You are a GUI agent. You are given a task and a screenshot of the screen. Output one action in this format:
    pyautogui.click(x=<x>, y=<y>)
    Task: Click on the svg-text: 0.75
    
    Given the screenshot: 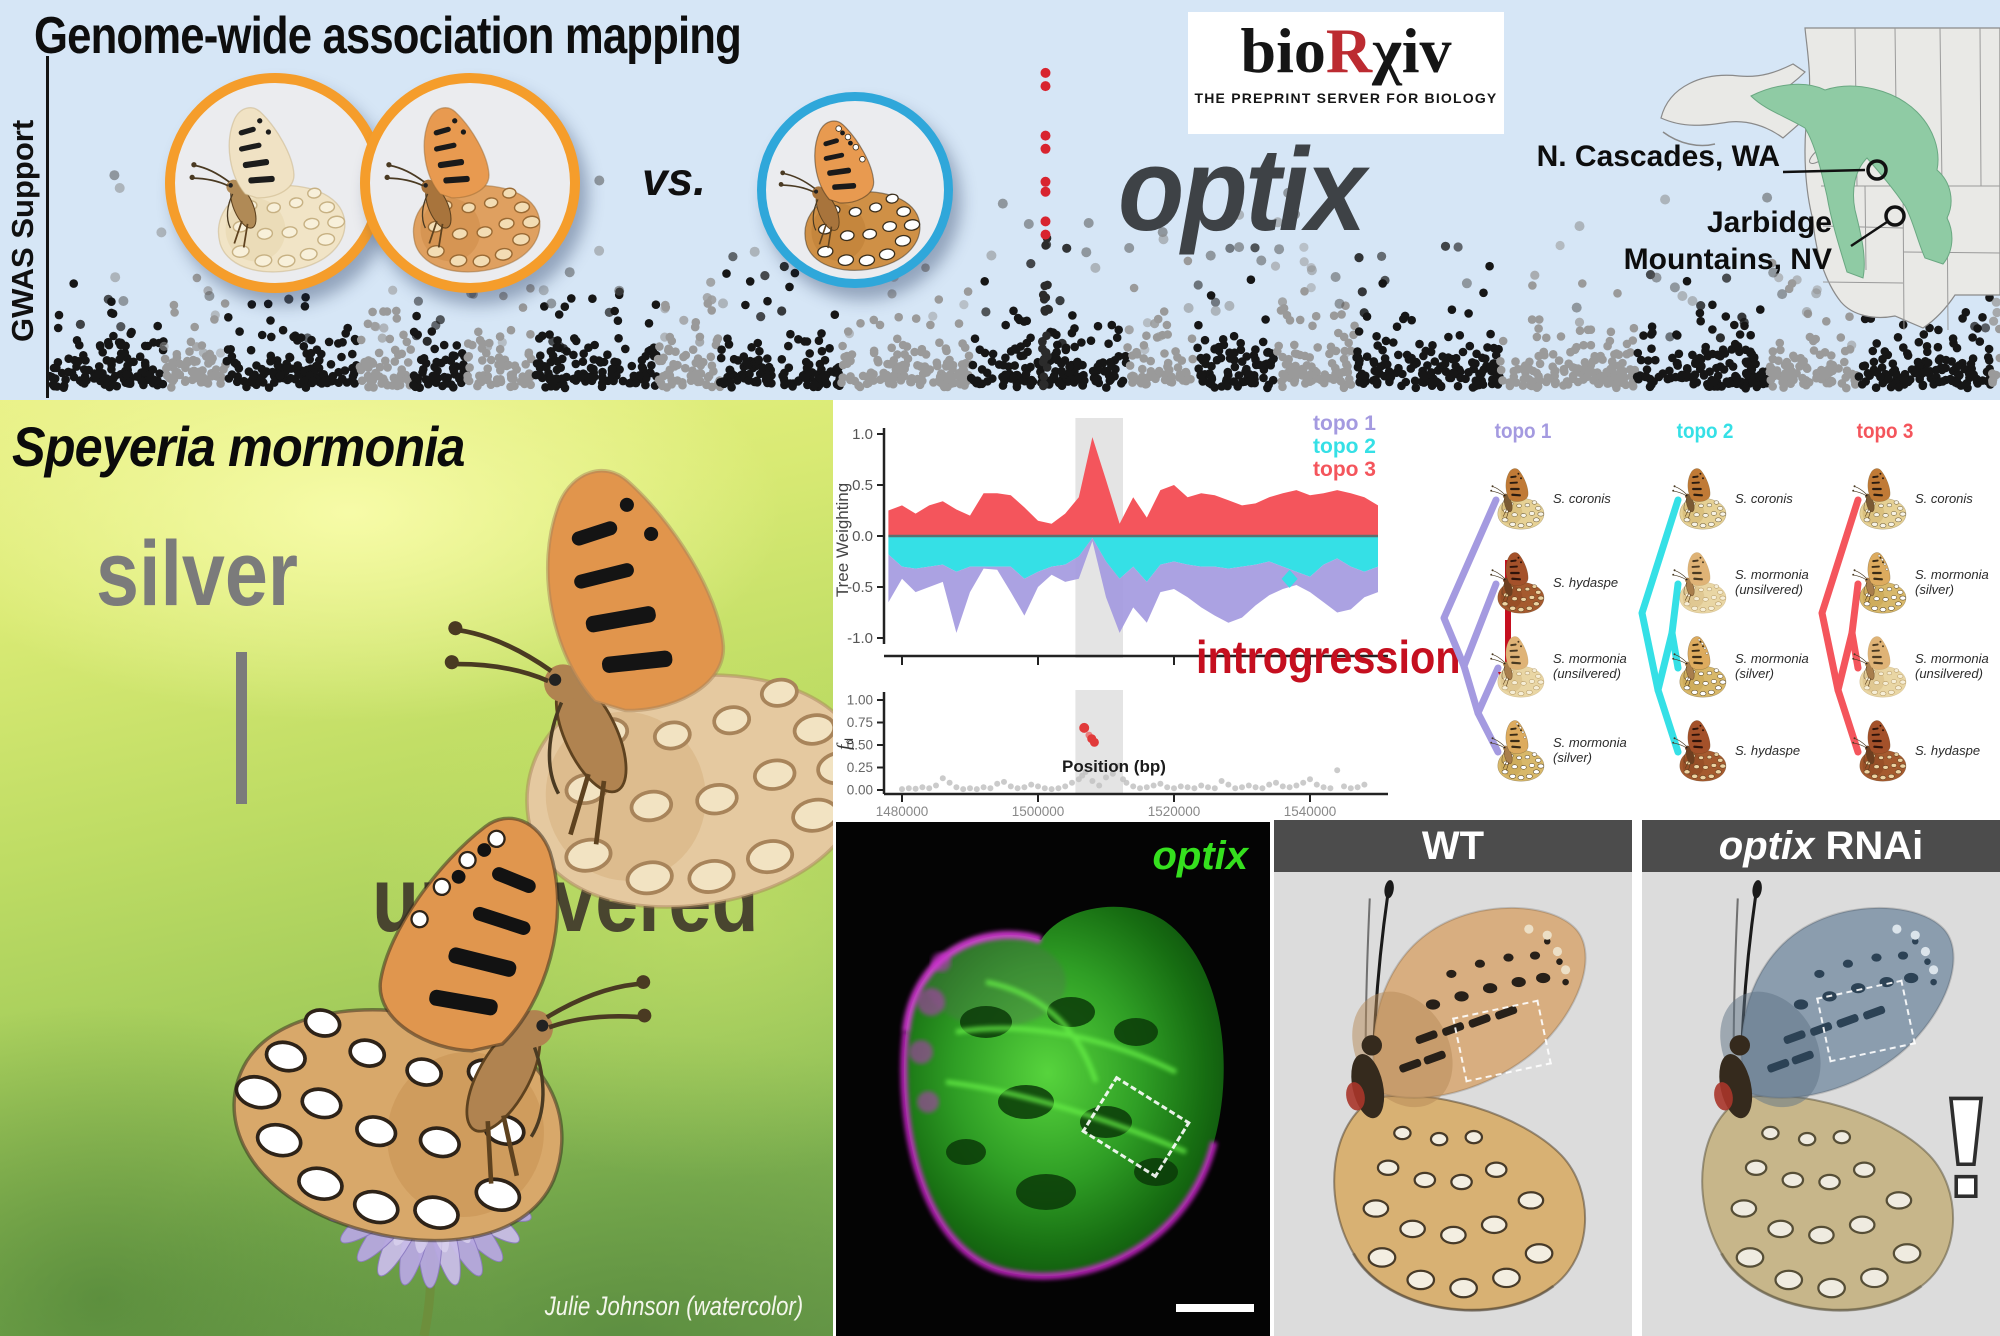 What is the action you would take?
    pyautogui.click(x=860, y=722)
    